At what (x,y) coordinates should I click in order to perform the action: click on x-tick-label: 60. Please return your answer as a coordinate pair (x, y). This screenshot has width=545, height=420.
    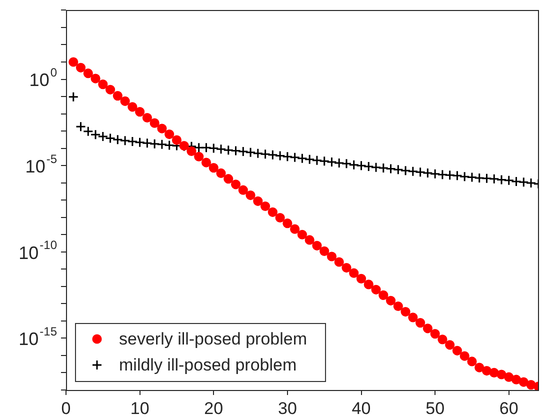
    Looking at the image, I should click on (508, 408).